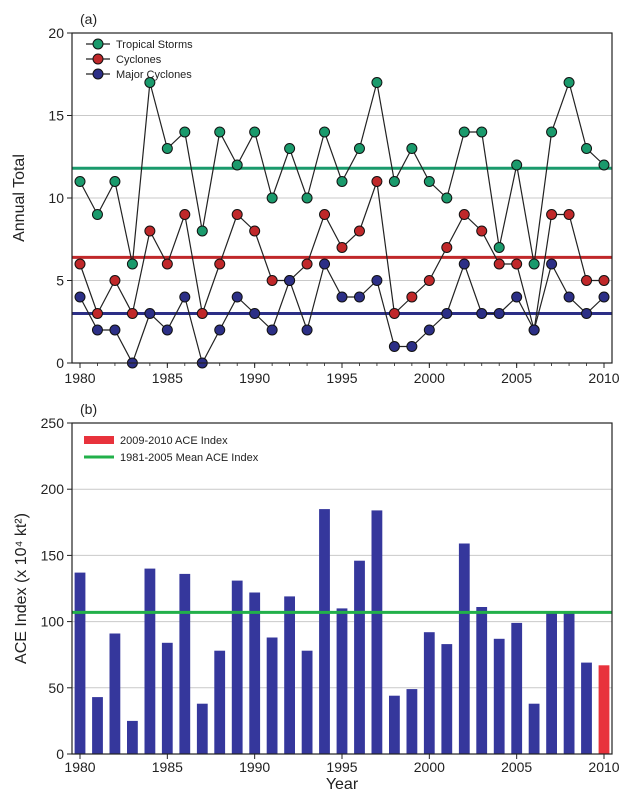 This screenshot has height=791, width=619. Describe the element at coordinates (429, 378) in the screenshot. I see `panel-a-xtick-label: 2000` at that location.